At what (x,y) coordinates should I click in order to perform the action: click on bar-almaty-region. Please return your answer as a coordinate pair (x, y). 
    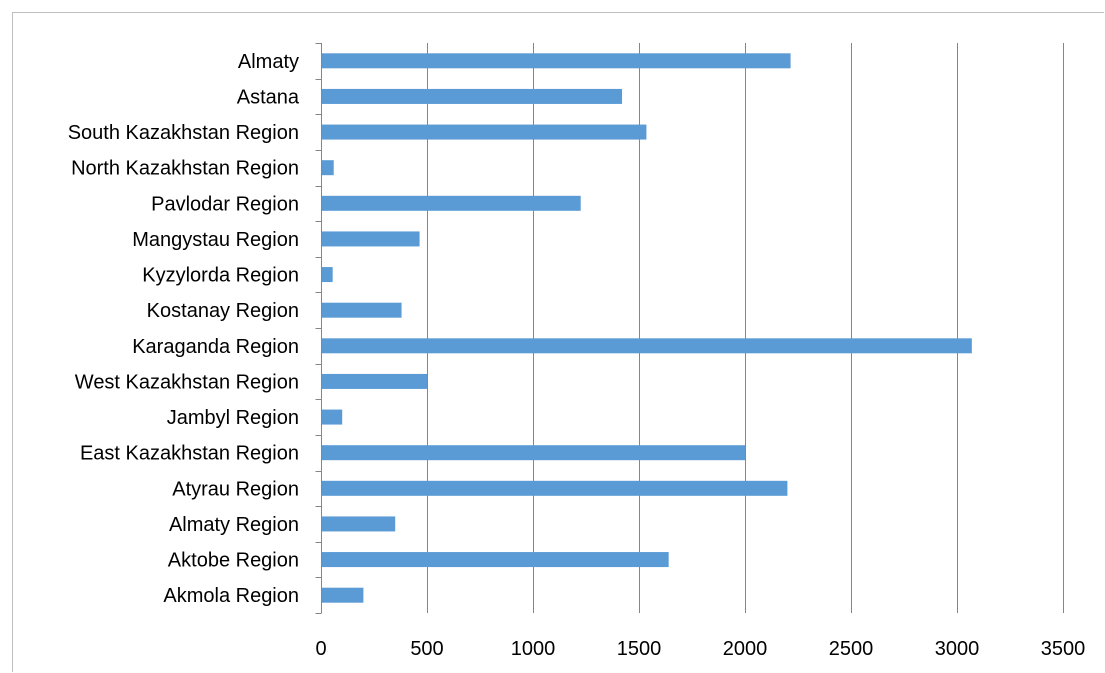
    Looking at the image, I should click on (359, 524).